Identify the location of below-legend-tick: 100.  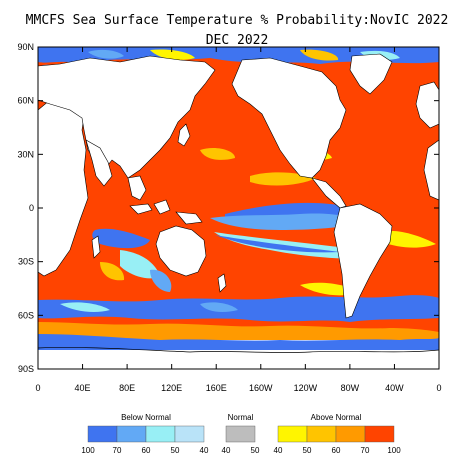
(88, 450).